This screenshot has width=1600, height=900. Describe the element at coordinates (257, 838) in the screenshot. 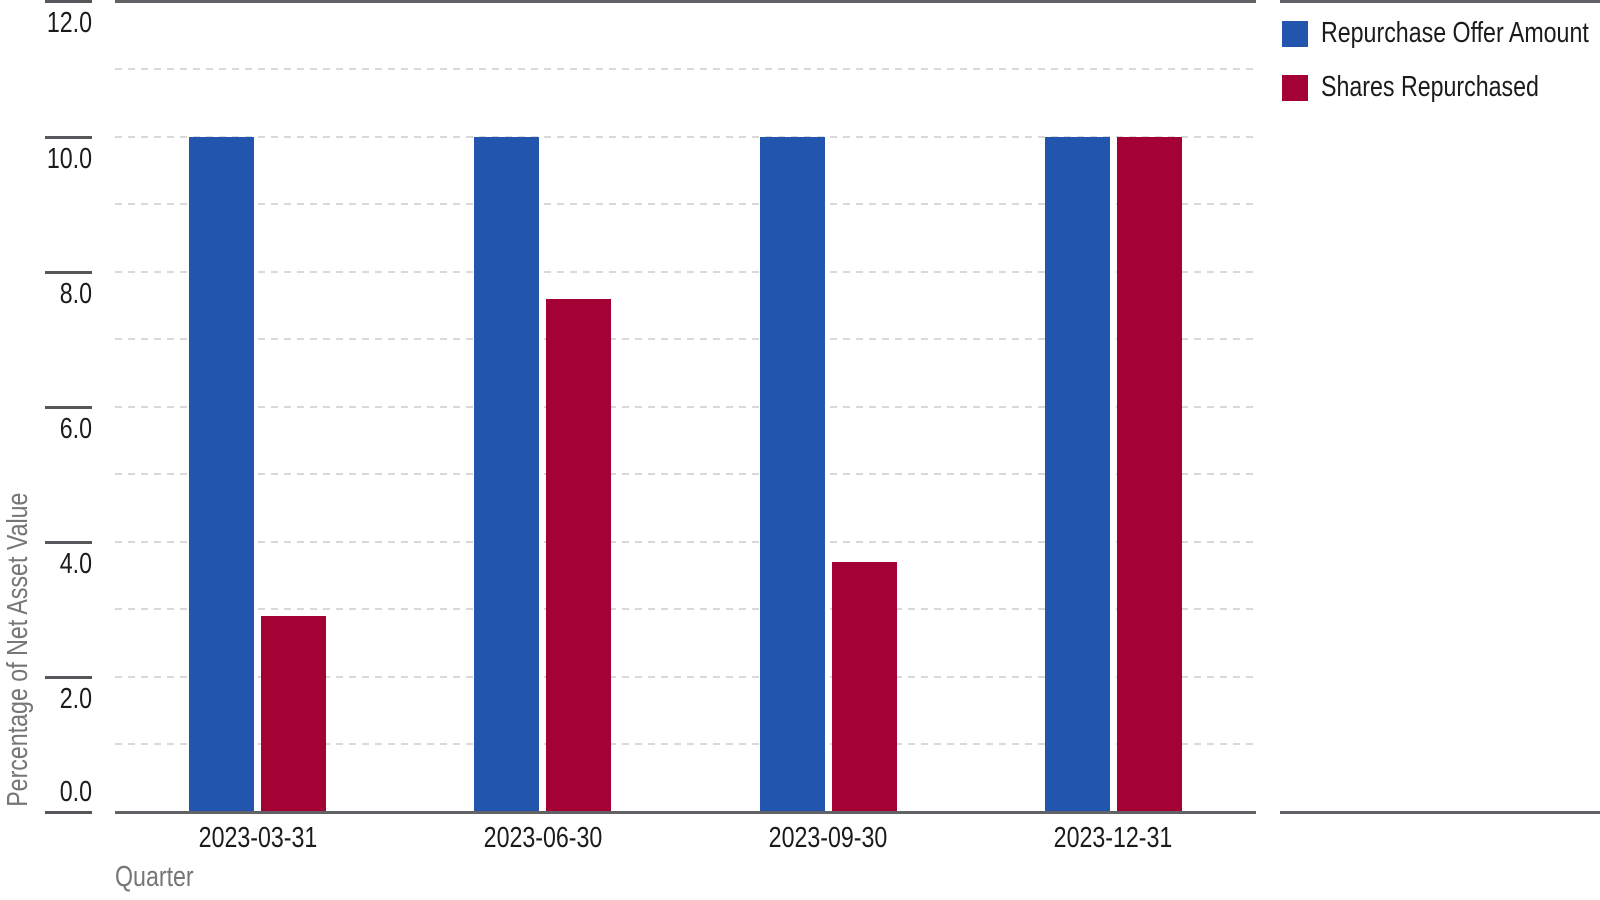

I see `x-category-label: 2023-03-31` at that location.